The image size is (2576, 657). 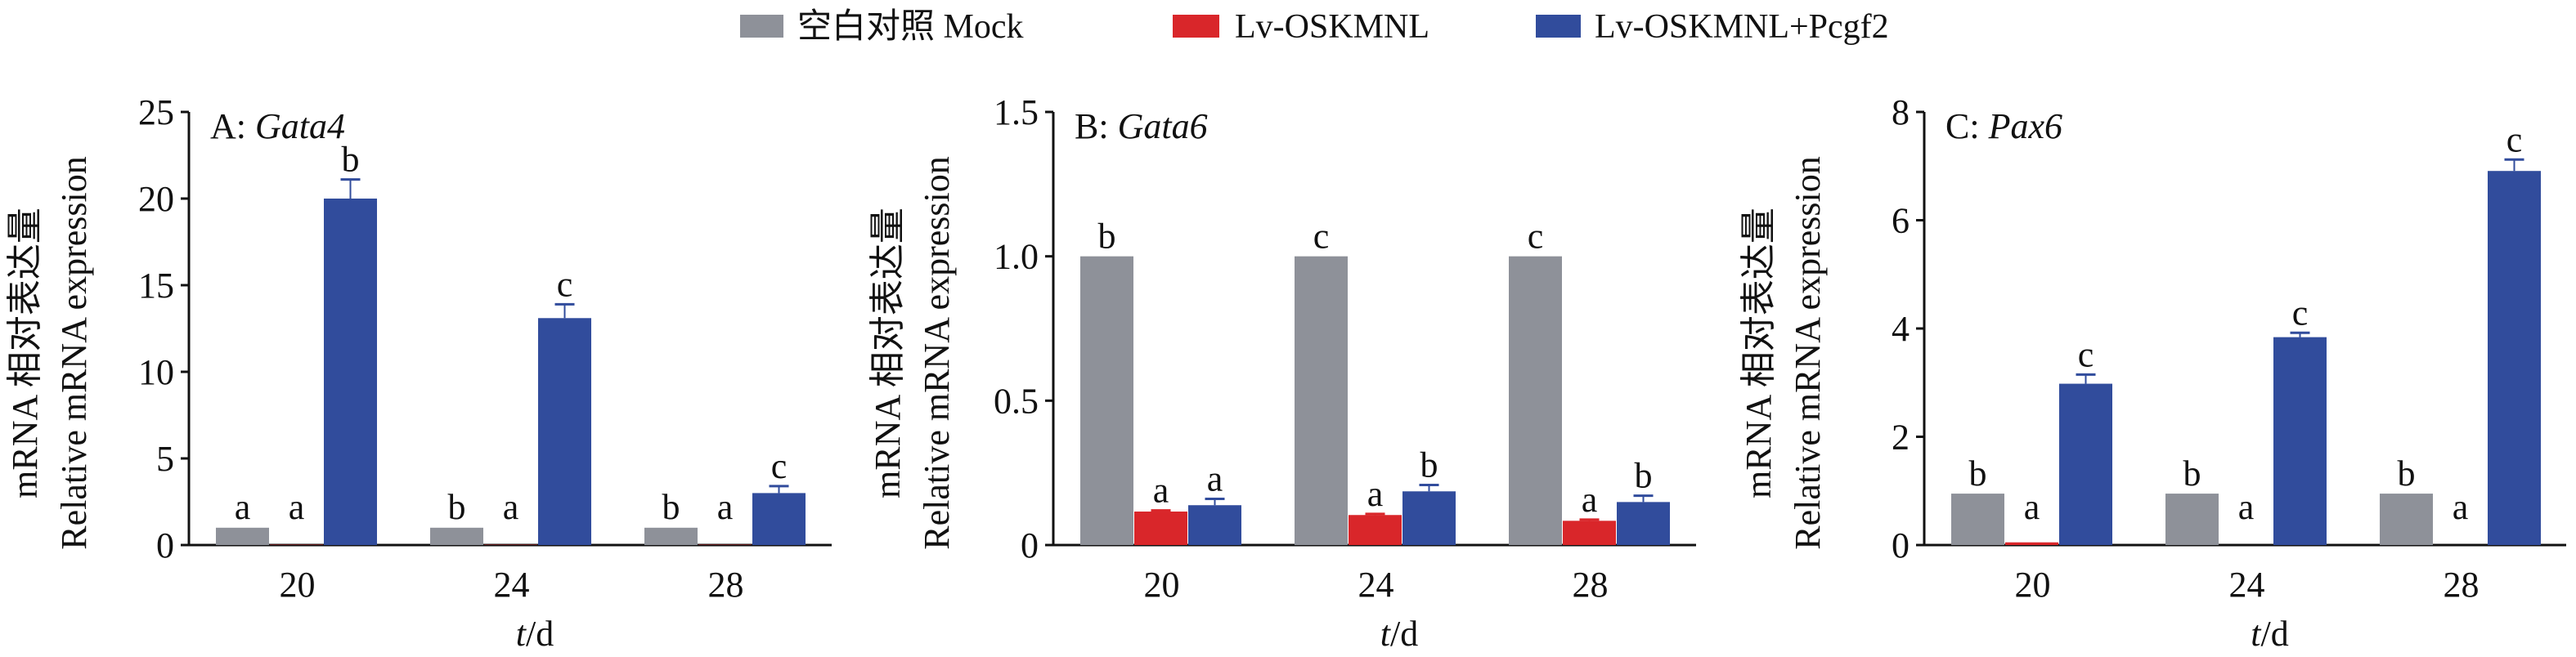 What do you see at coordinates (1141, 126) in the screenshot?
I see `panel-title: B: Gata6` at bounding box center [1141, 126].